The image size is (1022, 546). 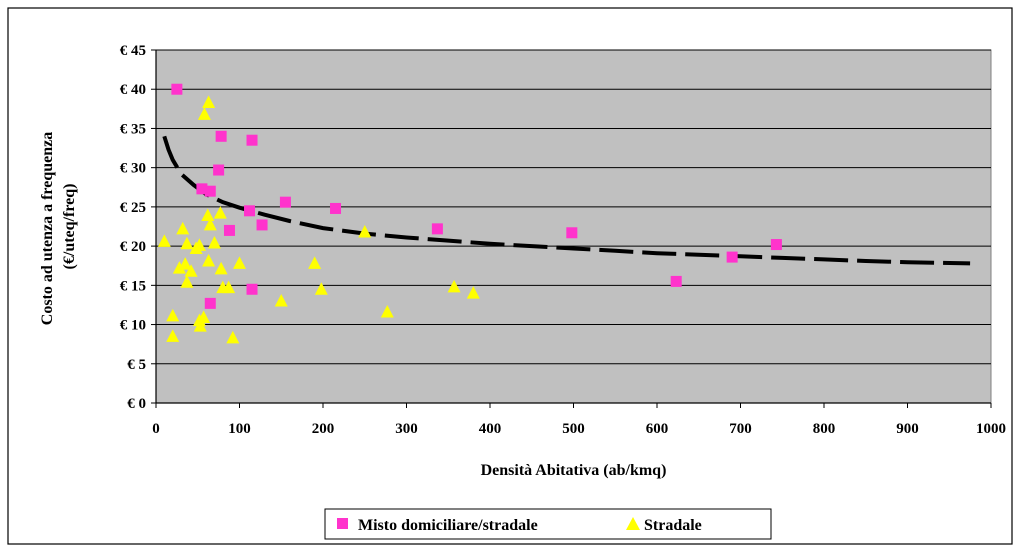 What do you see at coordinates (136, 365) in the screenshot?
I see `y-tick-label: € 5` at bounding box center [136, 365].